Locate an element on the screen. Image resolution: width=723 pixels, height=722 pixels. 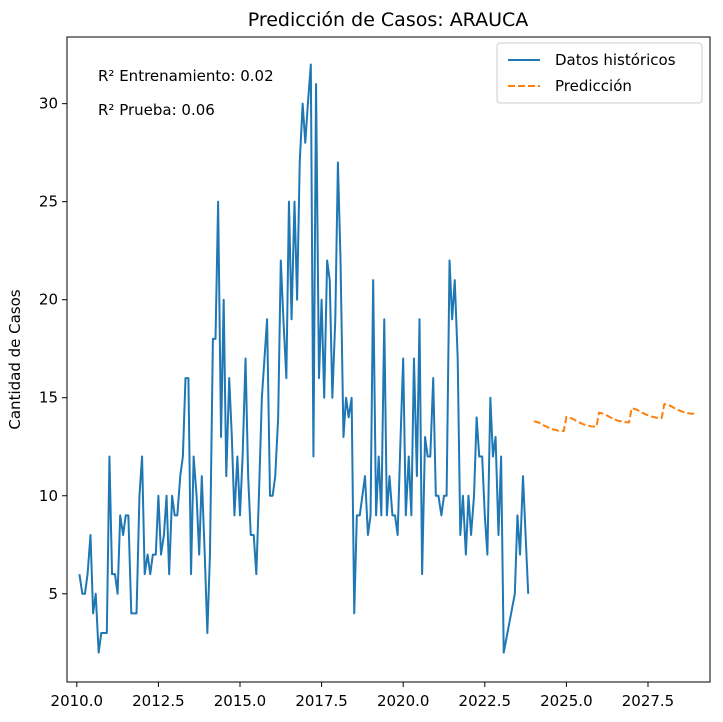
x-tick-label: 2017.5 is located at coordinates (321, 701).